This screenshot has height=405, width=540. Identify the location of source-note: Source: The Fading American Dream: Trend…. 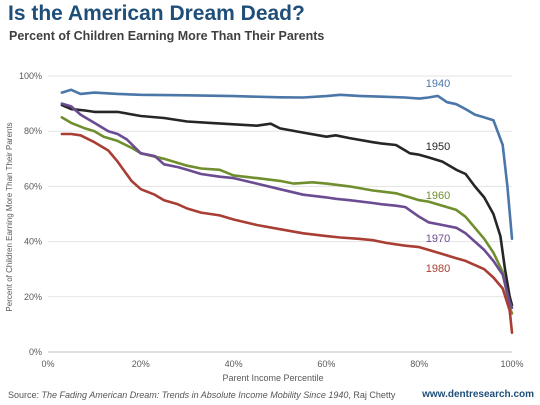
(201, 395).